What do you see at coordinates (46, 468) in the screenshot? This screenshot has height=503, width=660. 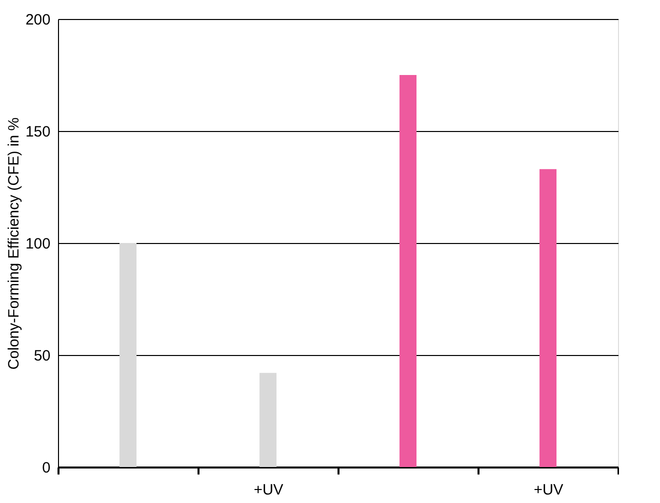 I see `y-tick-label: 0` at bounding box center [46, 468].